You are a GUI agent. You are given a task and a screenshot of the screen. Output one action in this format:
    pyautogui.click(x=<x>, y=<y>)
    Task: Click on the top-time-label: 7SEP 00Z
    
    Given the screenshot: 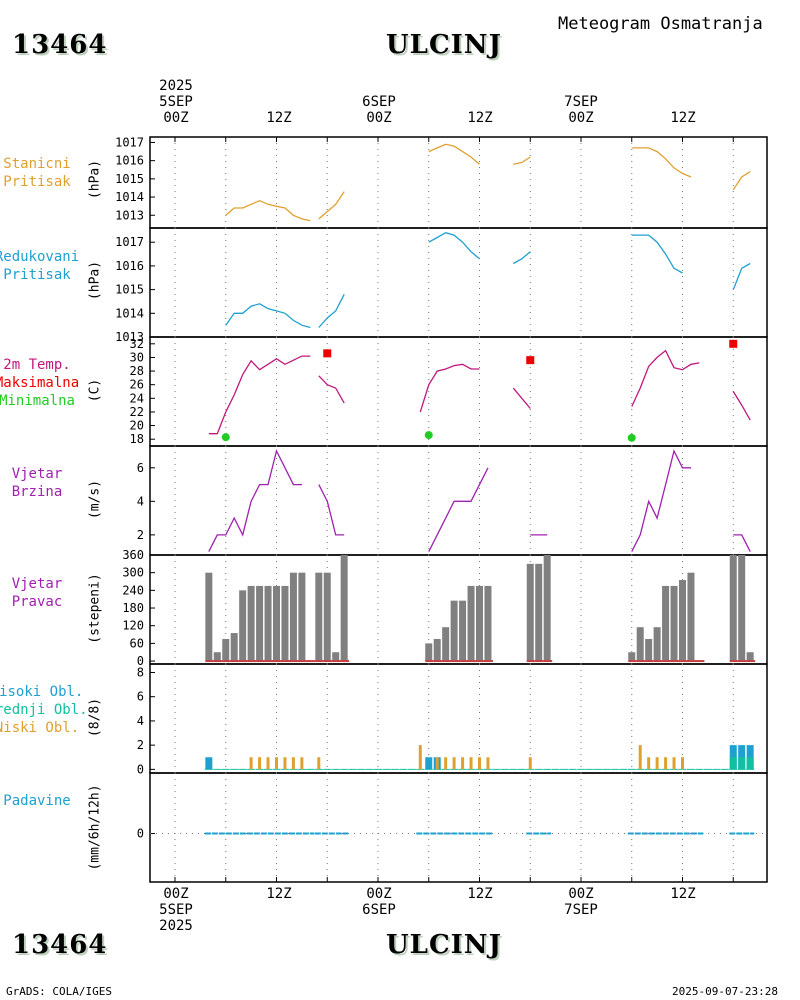 What is the action you would take?
    pyautogui.click(x=581, y=110)
    